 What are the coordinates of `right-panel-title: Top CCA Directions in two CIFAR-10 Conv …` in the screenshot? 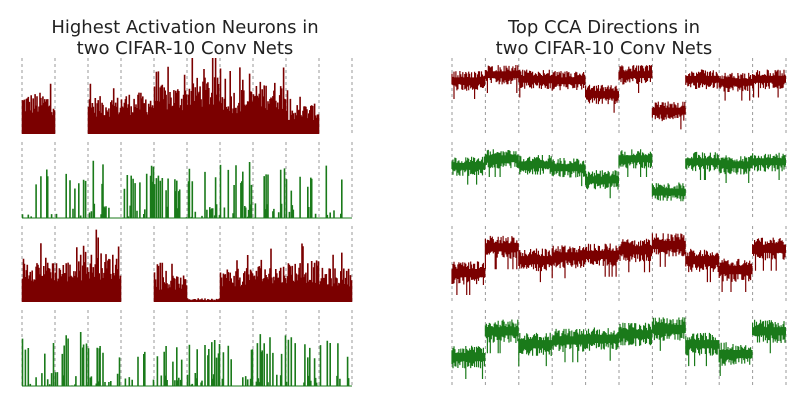 It's located at (604, 38).